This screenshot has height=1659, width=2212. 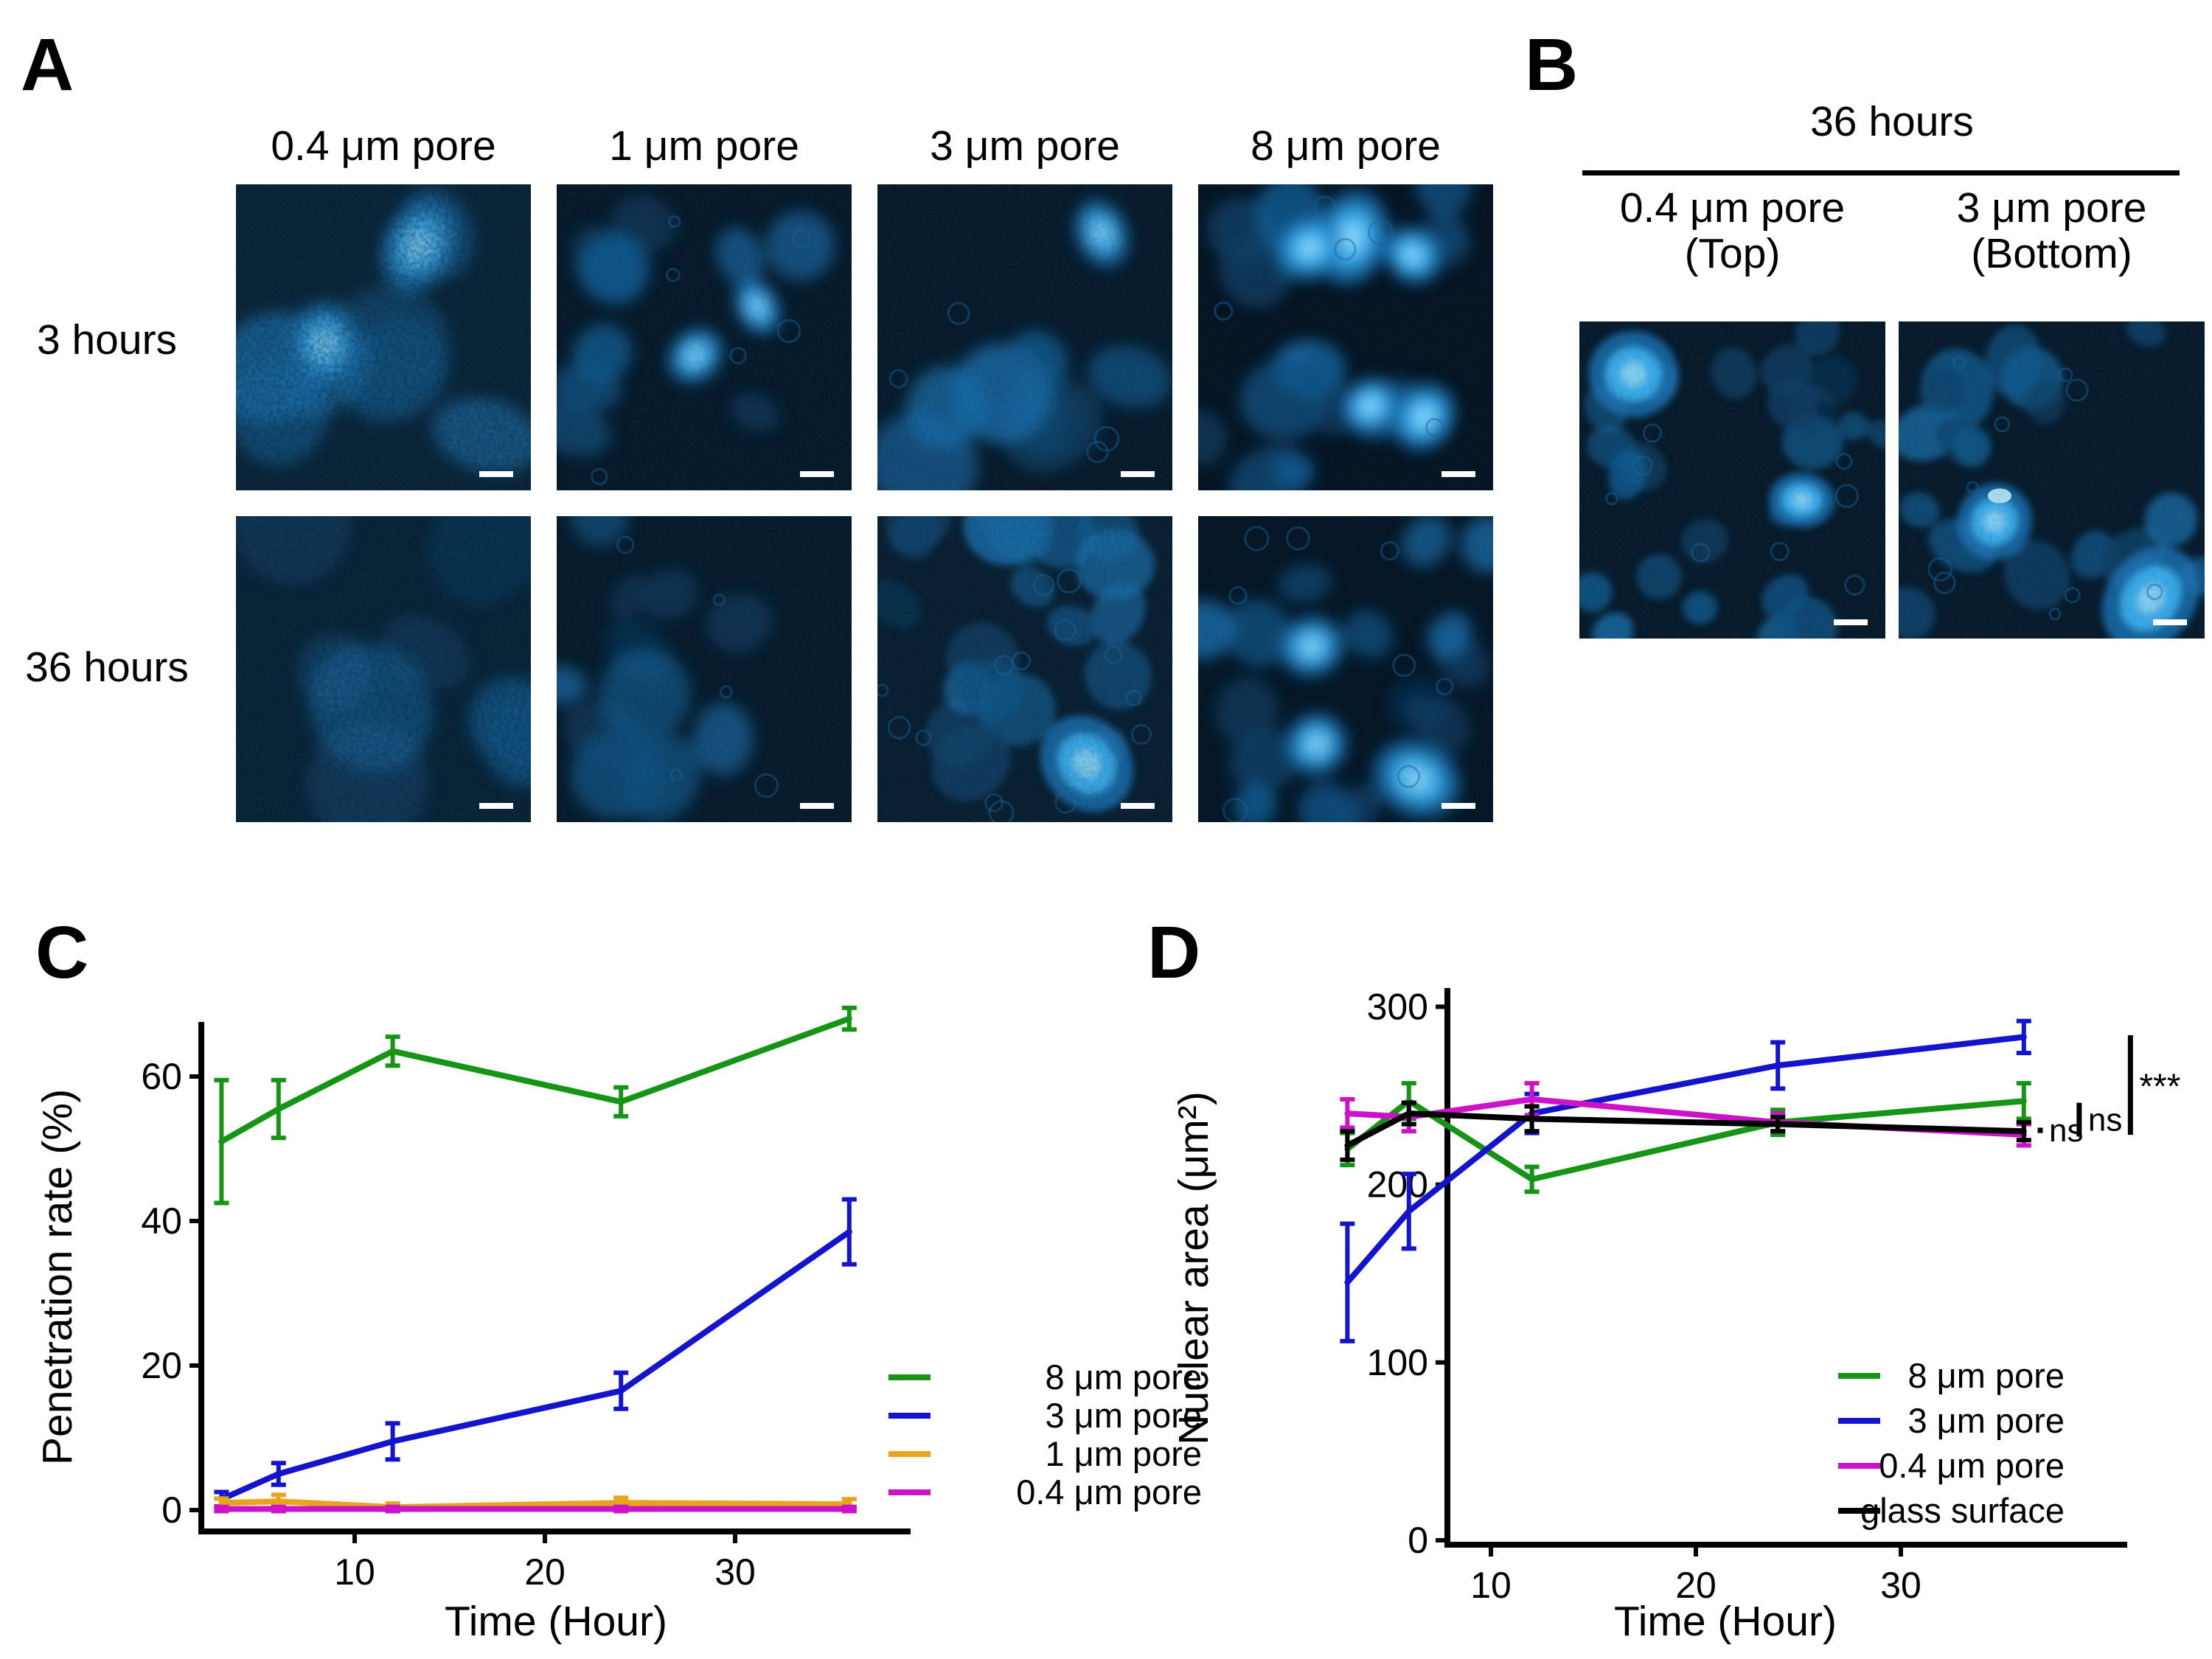 I want to click on panel-a-col-header-1um: 1 μm pore, so click(x=704, y=146).